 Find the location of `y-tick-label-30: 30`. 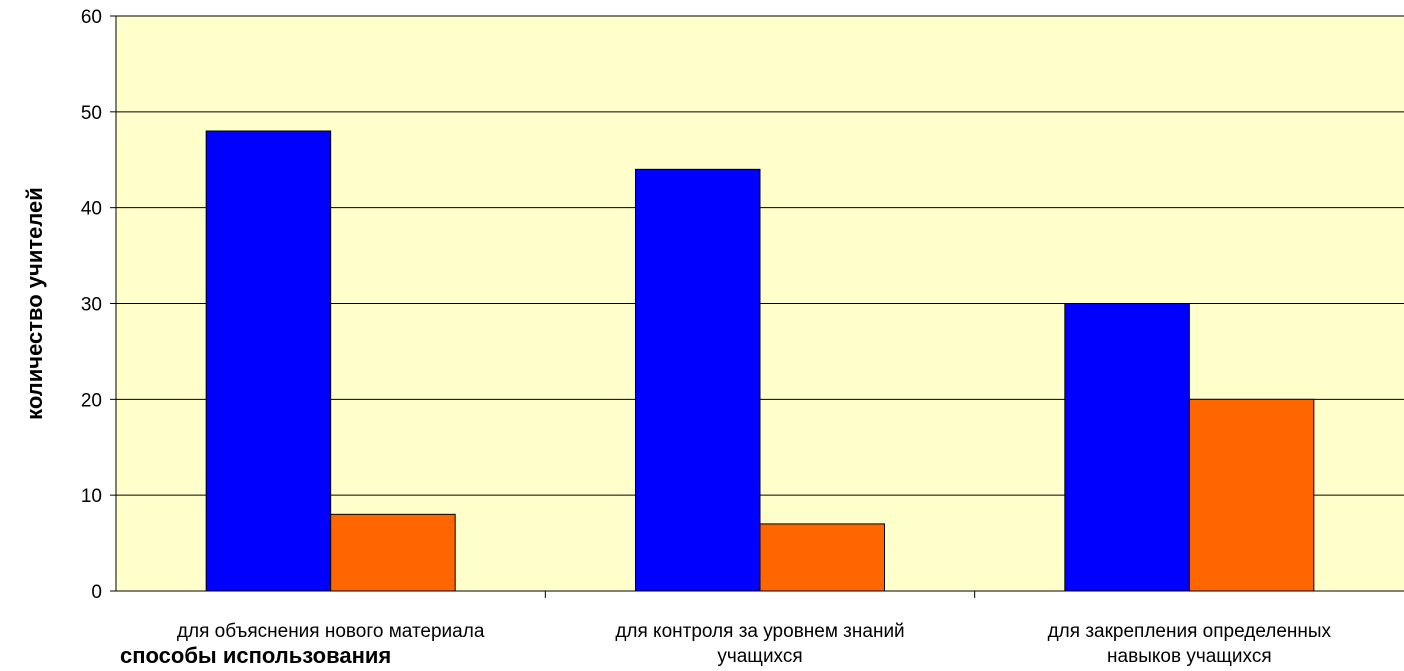

y-tick-label-30: 30 is located at coordinates (91, 305).